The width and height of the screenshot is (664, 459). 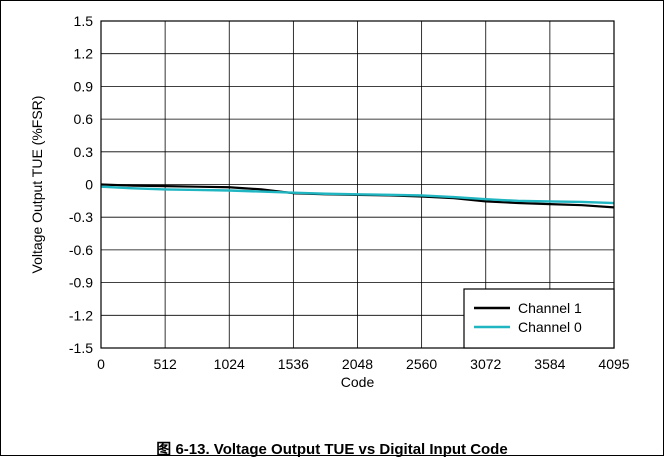 I want to click on legend-label: Channel 1, so click(x=550, y=308).